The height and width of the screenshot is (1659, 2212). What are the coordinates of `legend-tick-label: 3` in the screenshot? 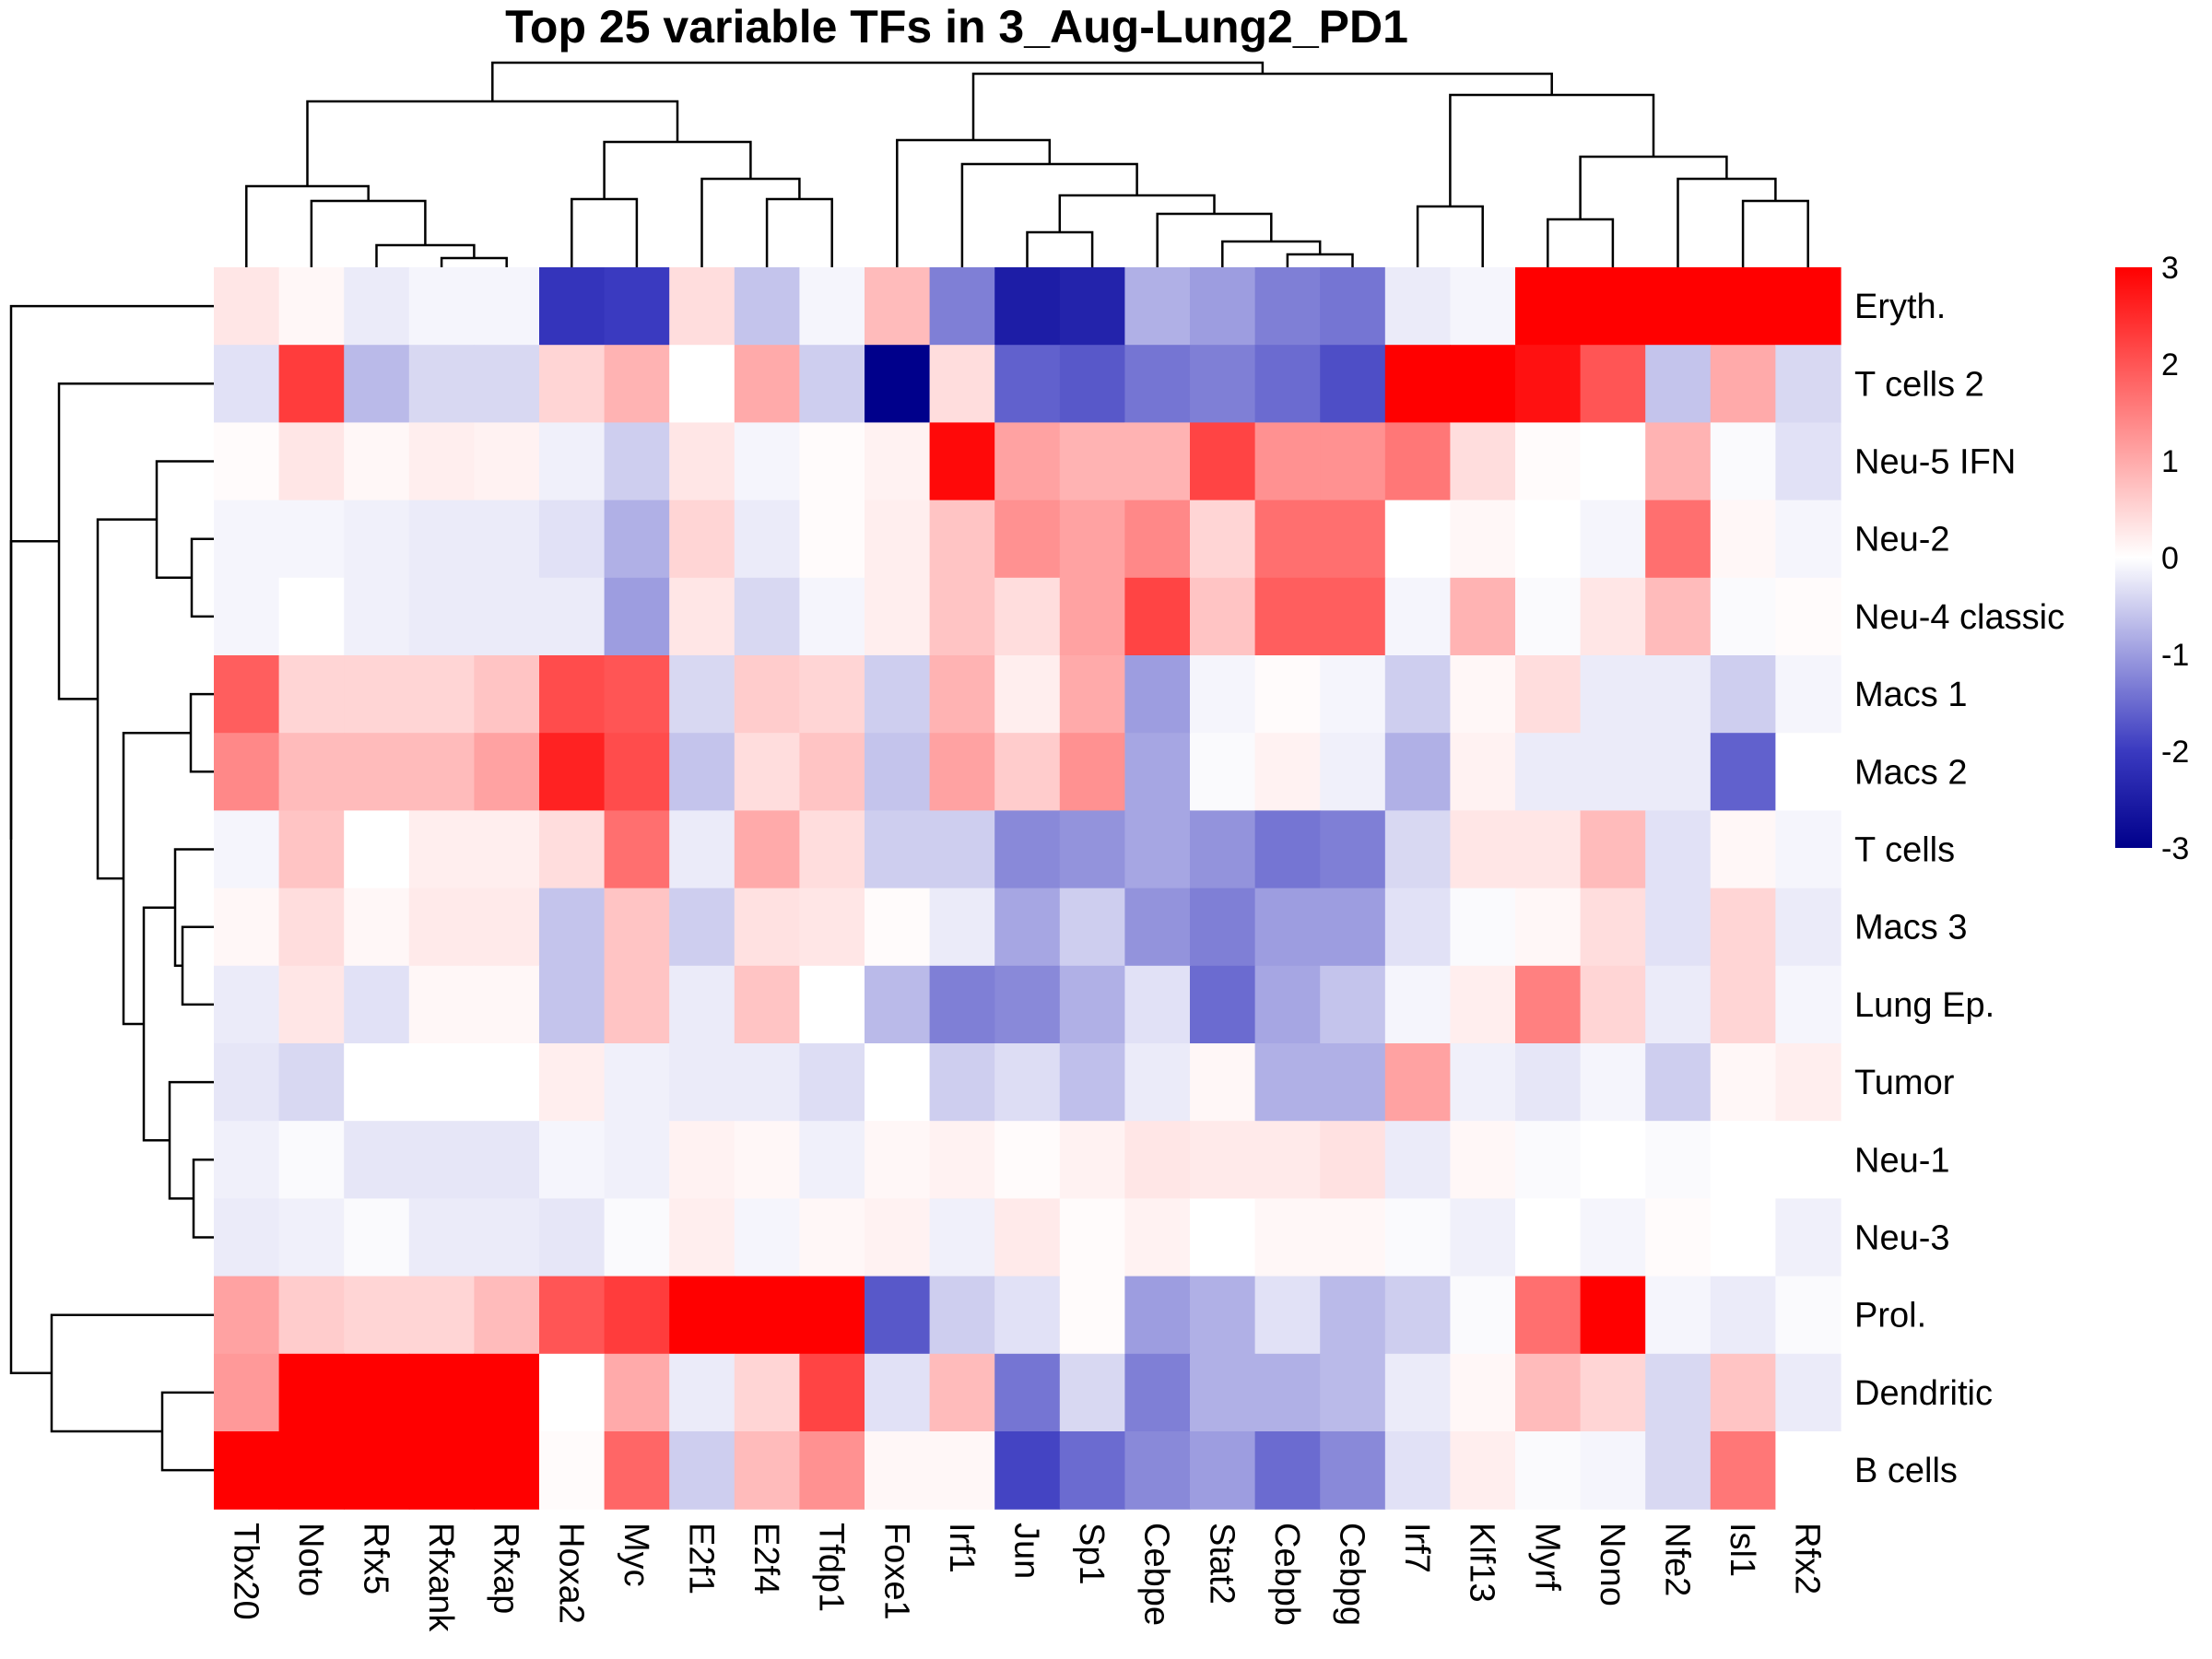 It's located at (2170, 268).